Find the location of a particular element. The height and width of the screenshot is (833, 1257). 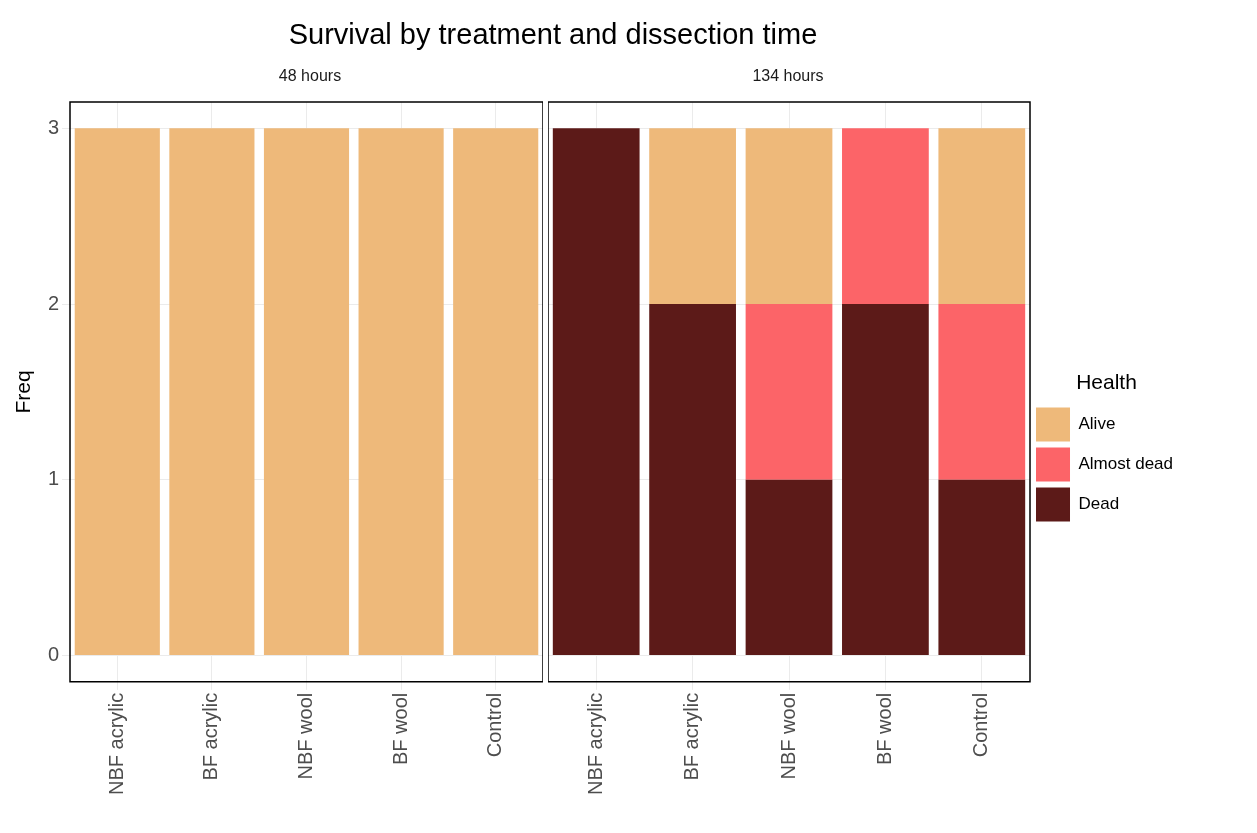

y-tick-label: 1 is located at coordinates (53, 478).